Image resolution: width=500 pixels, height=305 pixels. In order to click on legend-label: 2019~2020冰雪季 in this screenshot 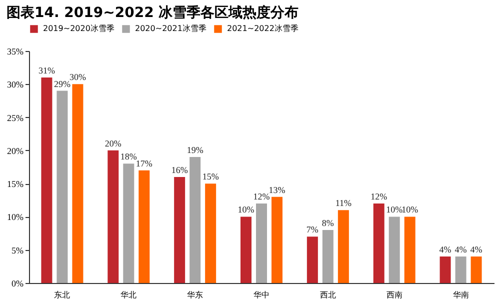, I will do `click(78, 28)`.